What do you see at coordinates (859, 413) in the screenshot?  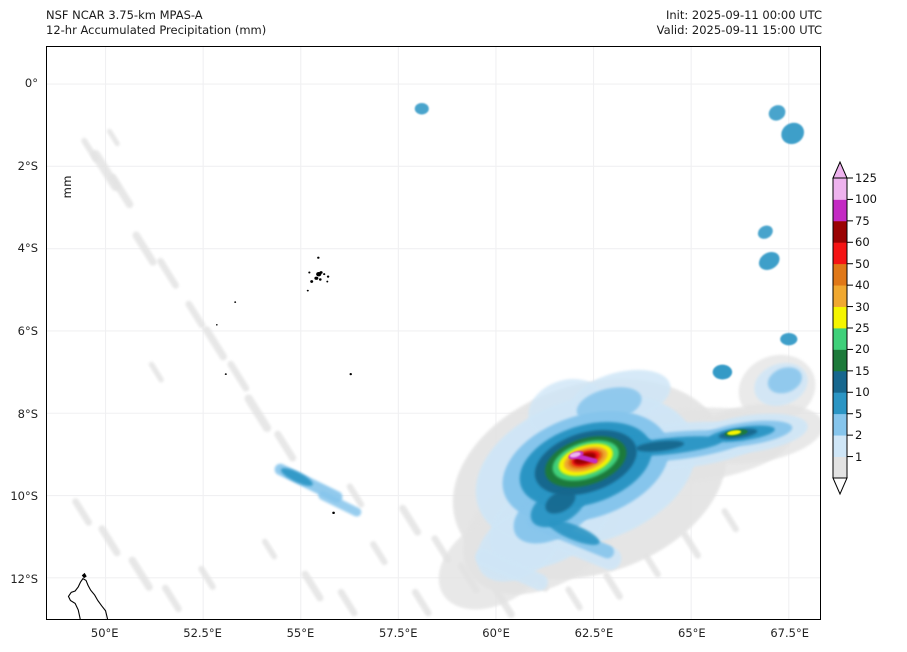 I see `colorbar-tick-label: 5` at bounding box center [859, 413].